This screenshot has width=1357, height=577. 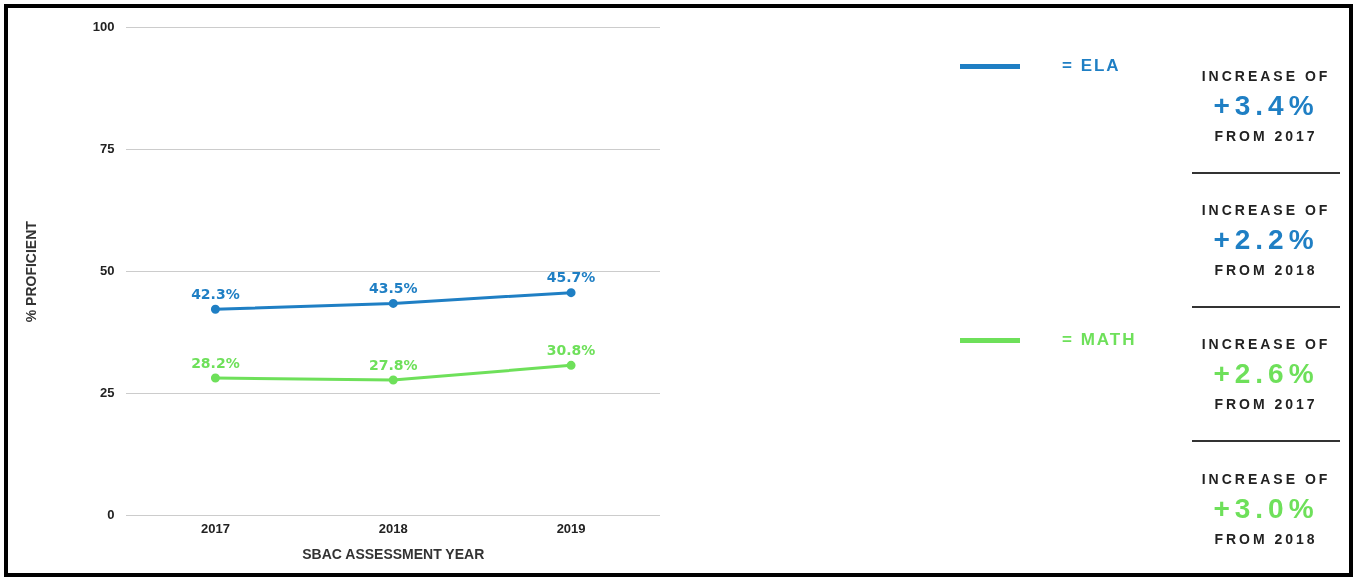 What do you see at coordinates (1099, 340) in the screenshot?
I see `text: = MATH` at bounding box center [1099, 340].